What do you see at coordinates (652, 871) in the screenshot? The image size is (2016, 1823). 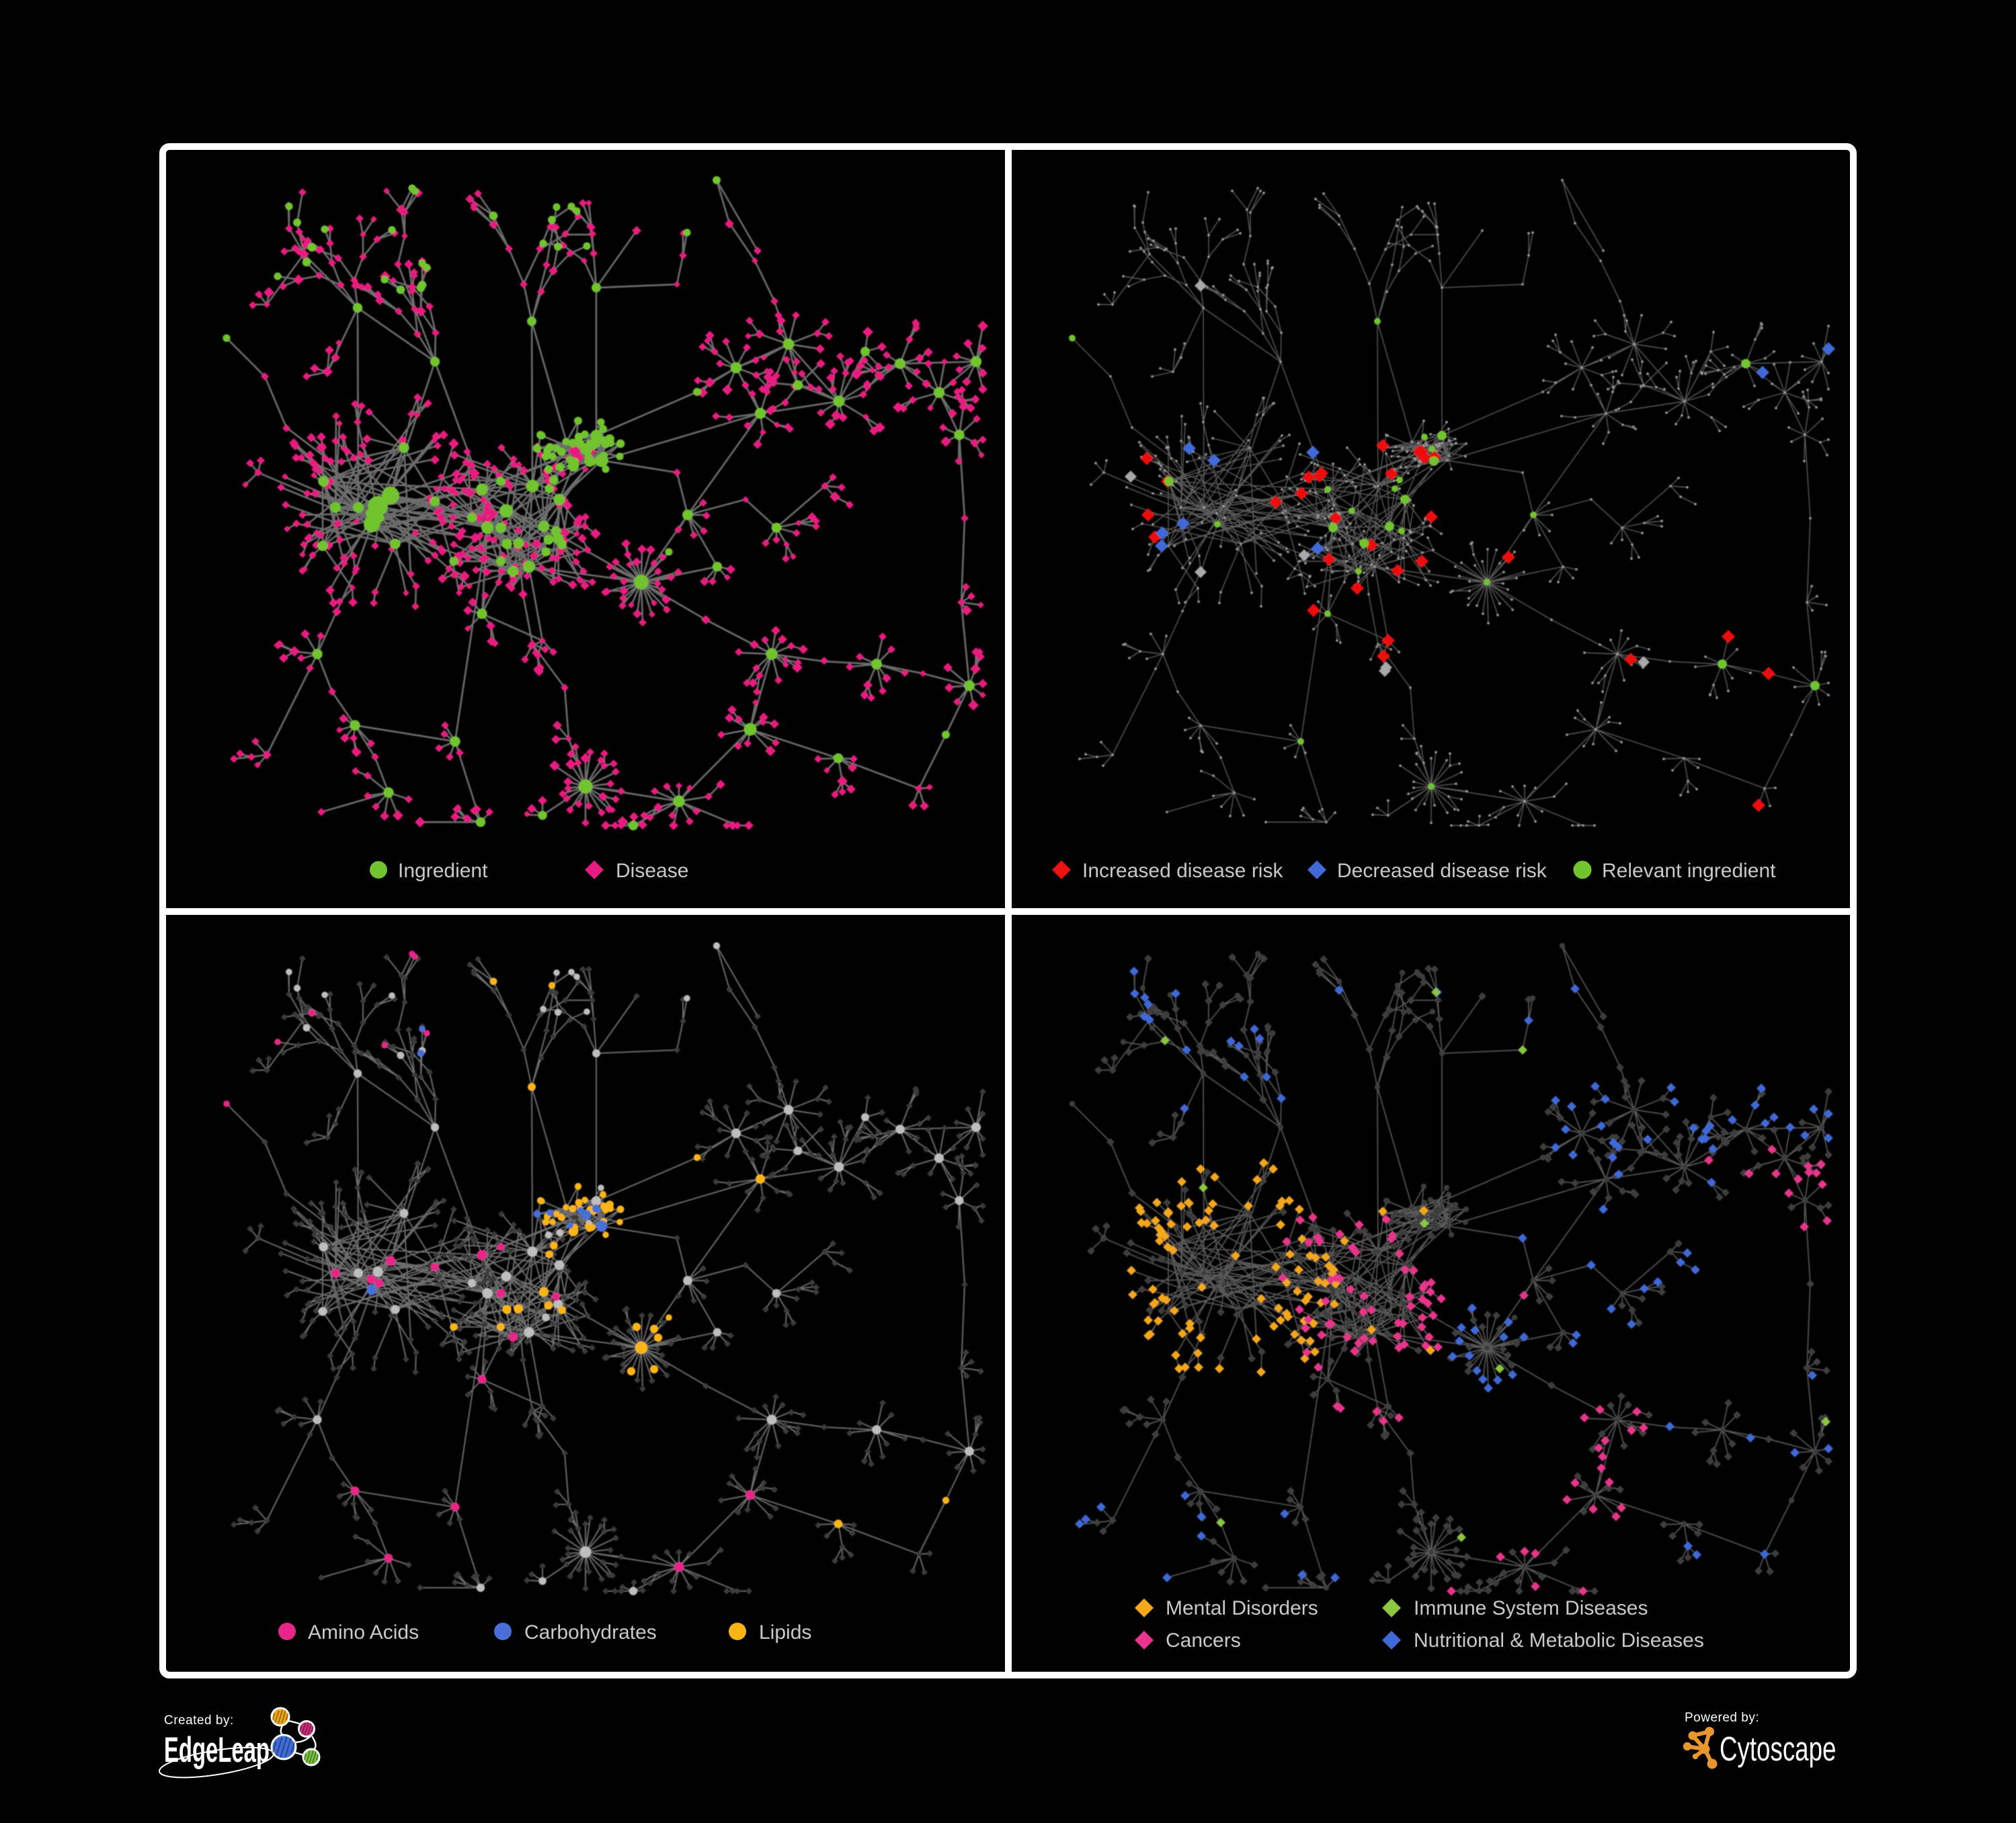 I see `svg-text: Disease` at bounding box center [652, 871].